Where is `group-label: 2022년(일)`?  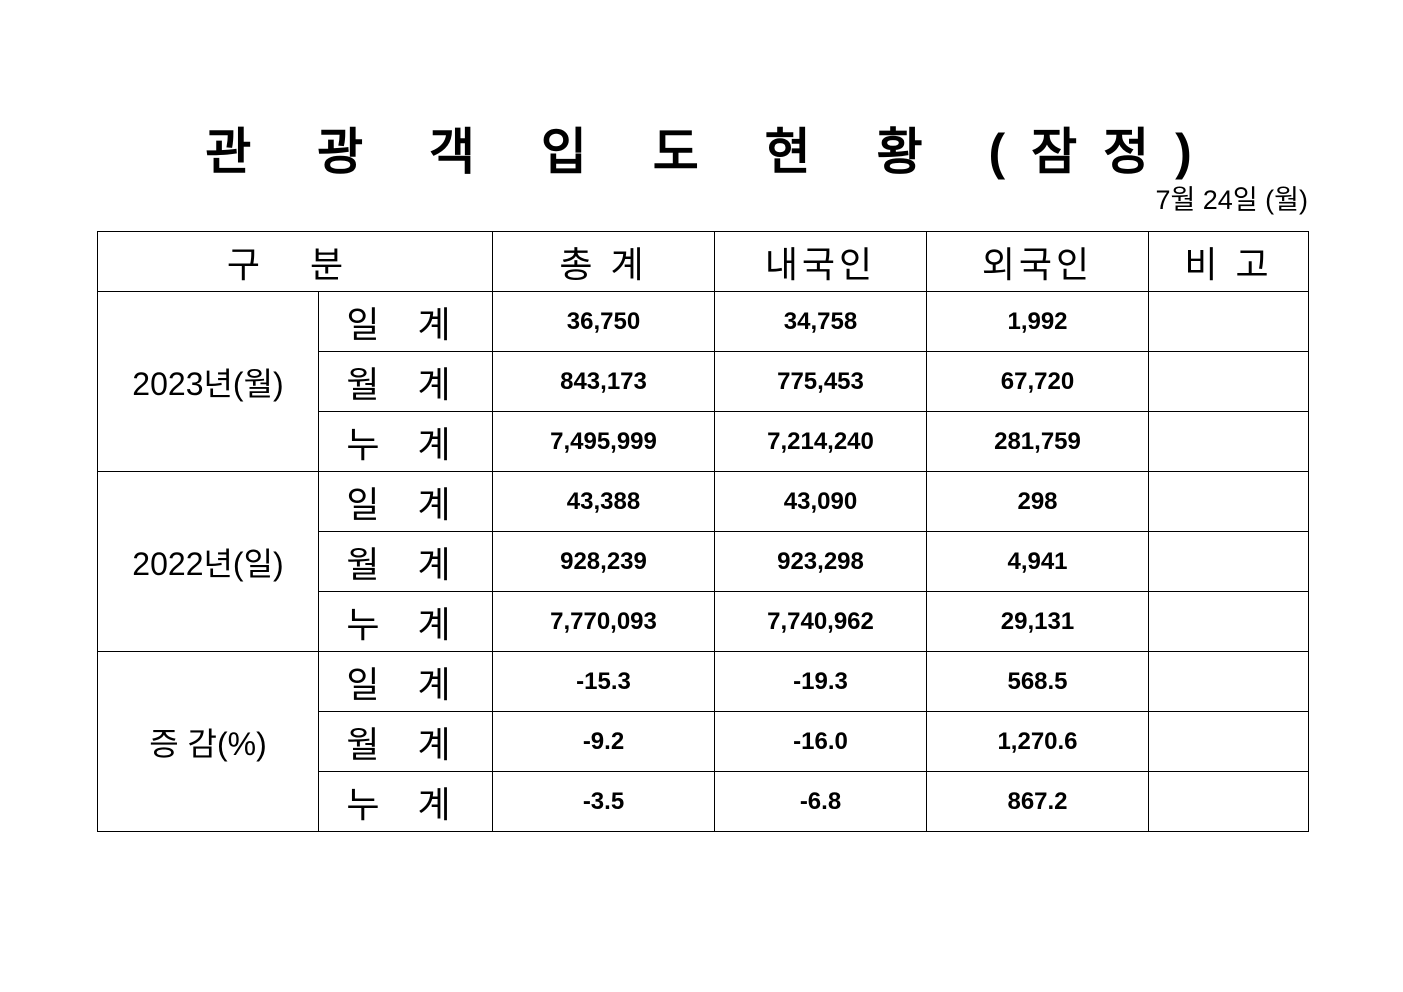
group-label: 2022년(일) is located at coordinates (208, 561).